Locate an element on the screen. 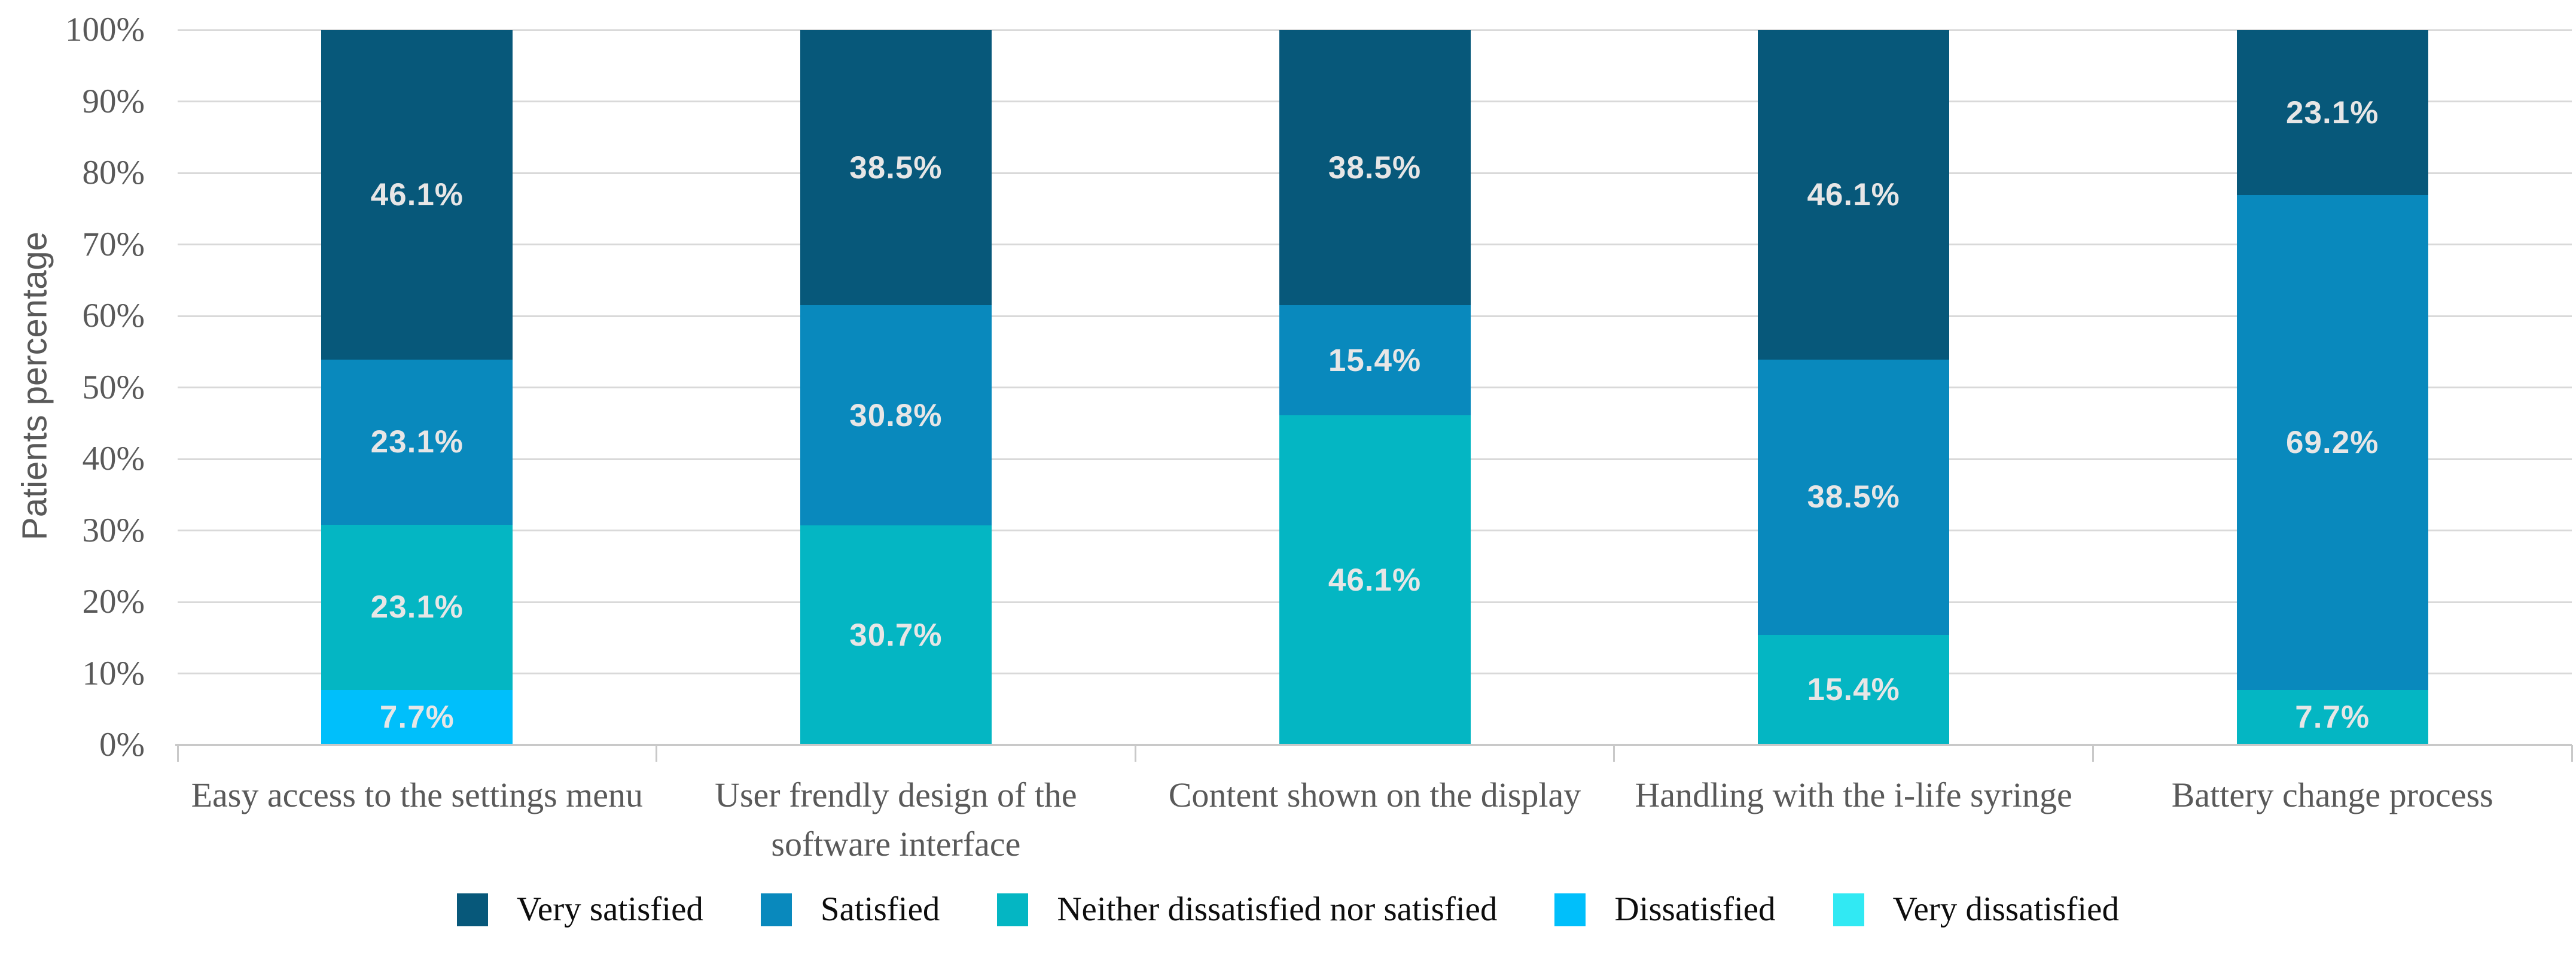 This screenshot has height=961, width=2576. bar-category-4: 46.1% 38.5% 15.4% is located at coordinates (1854, 387).